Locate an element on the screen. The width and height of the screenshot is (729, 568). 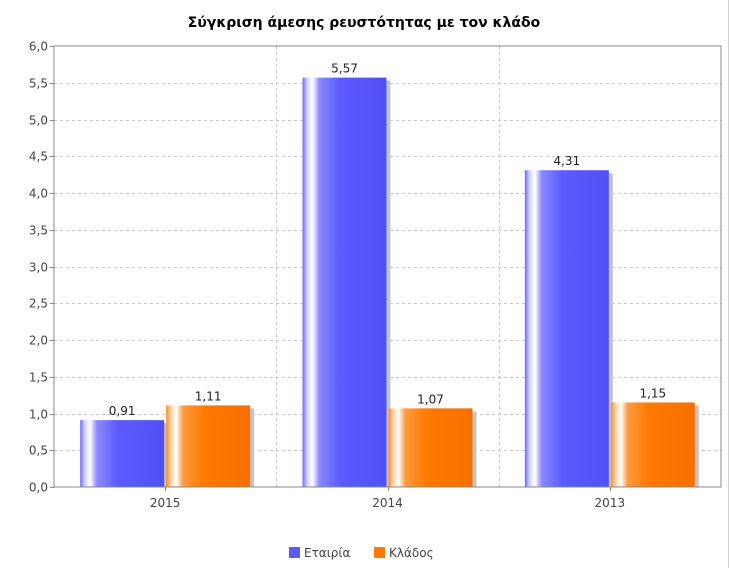
x-tick-label: 2014 is located at coordinates (387, 503).